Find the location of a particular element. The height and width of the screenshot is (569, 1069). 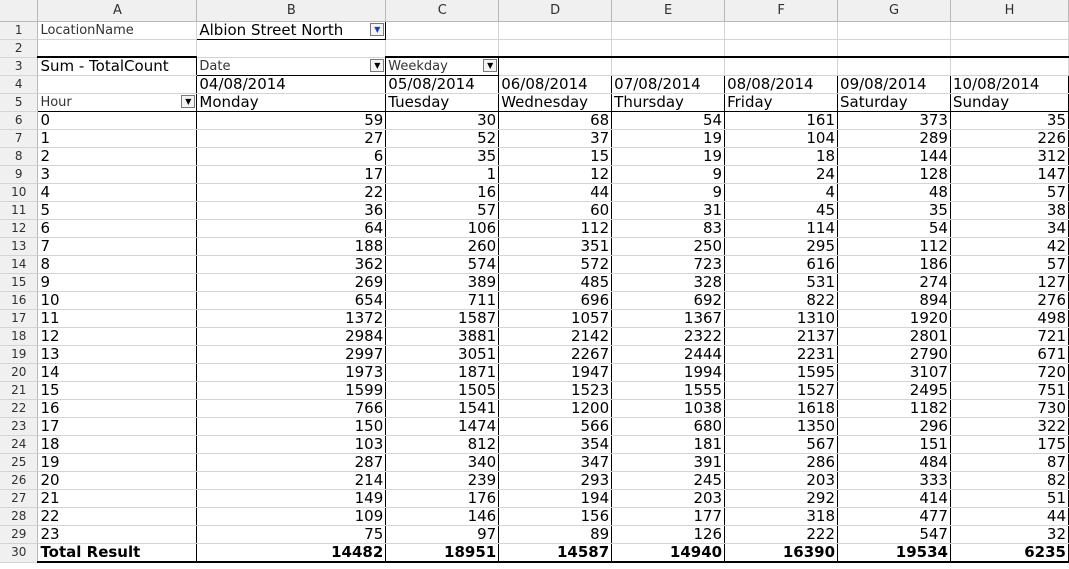

hour-label: 19 is located at coordinates (117, 462).